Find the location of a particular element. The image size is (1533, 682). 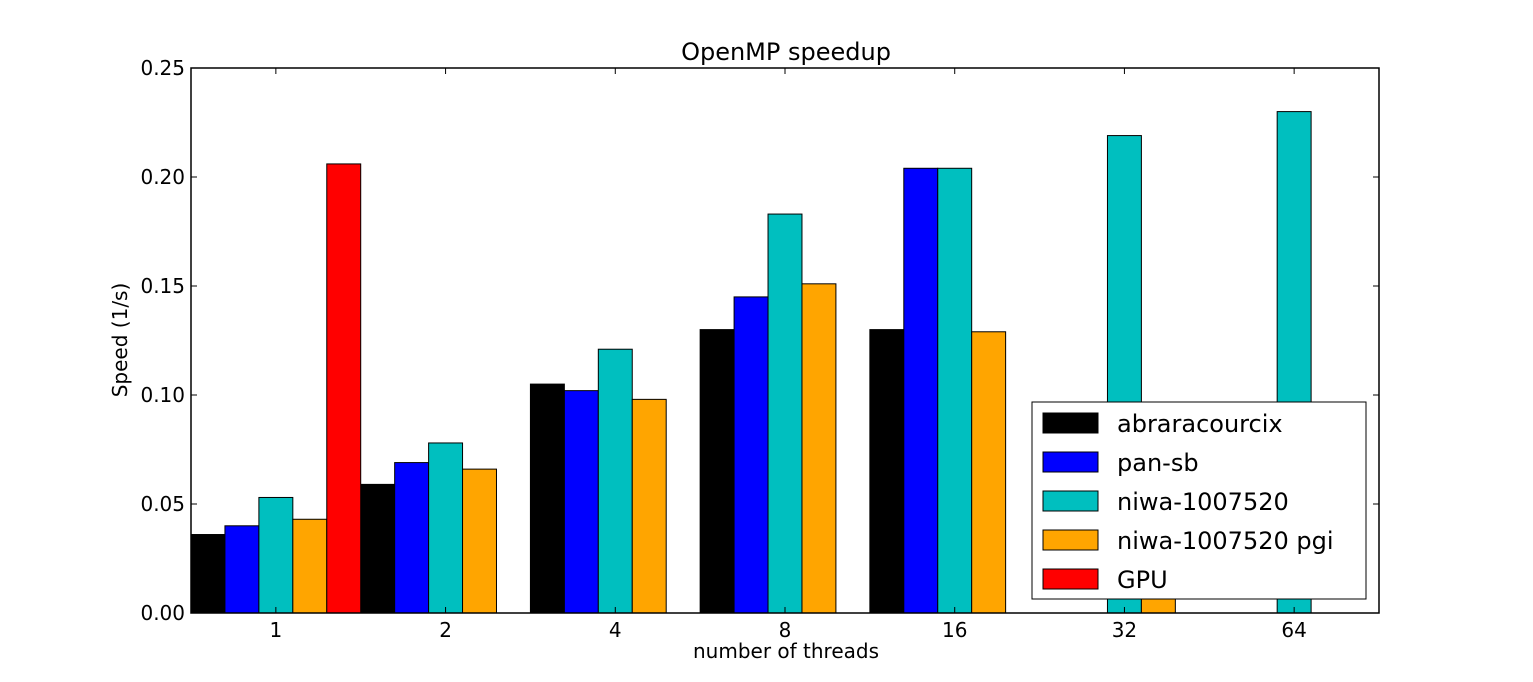

x-tick-label: 2 is located at coordinates (445, 630).